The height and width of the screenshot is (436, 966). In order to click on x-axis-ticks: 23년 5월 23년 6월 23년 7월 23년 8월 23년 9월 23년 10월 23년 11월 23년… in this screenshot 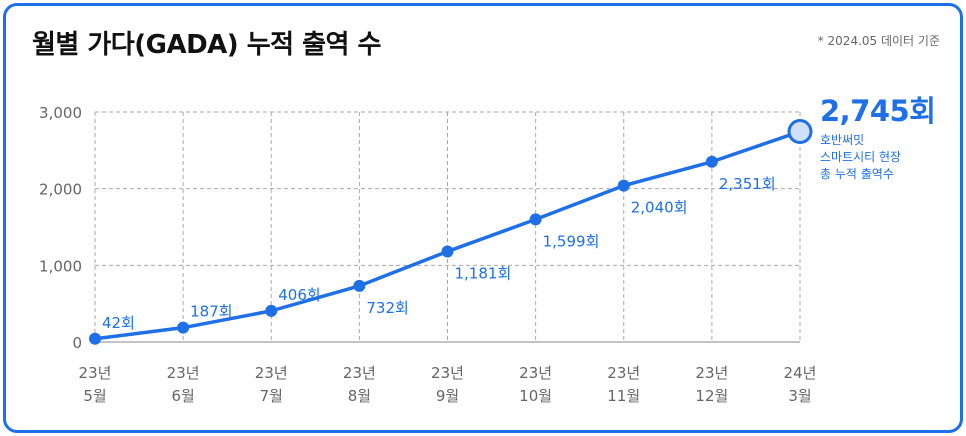, I will do `click(448, 384)`.